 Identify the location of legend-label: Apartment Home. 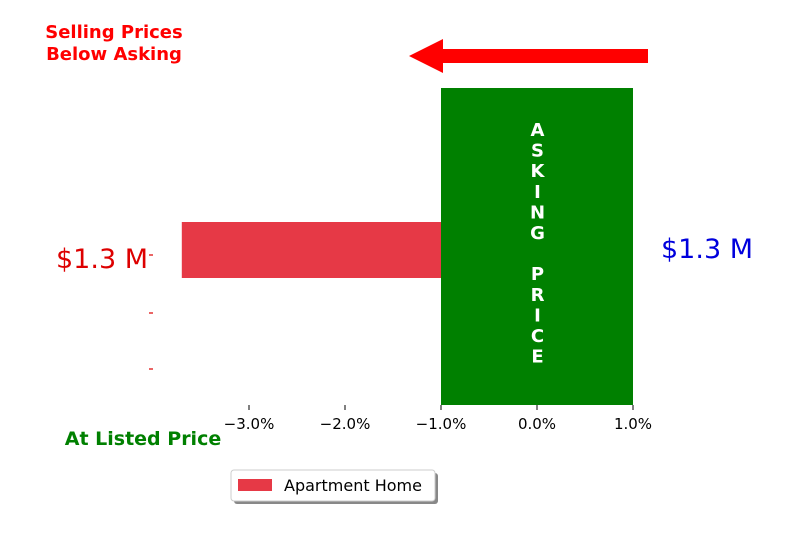
(353, 485).